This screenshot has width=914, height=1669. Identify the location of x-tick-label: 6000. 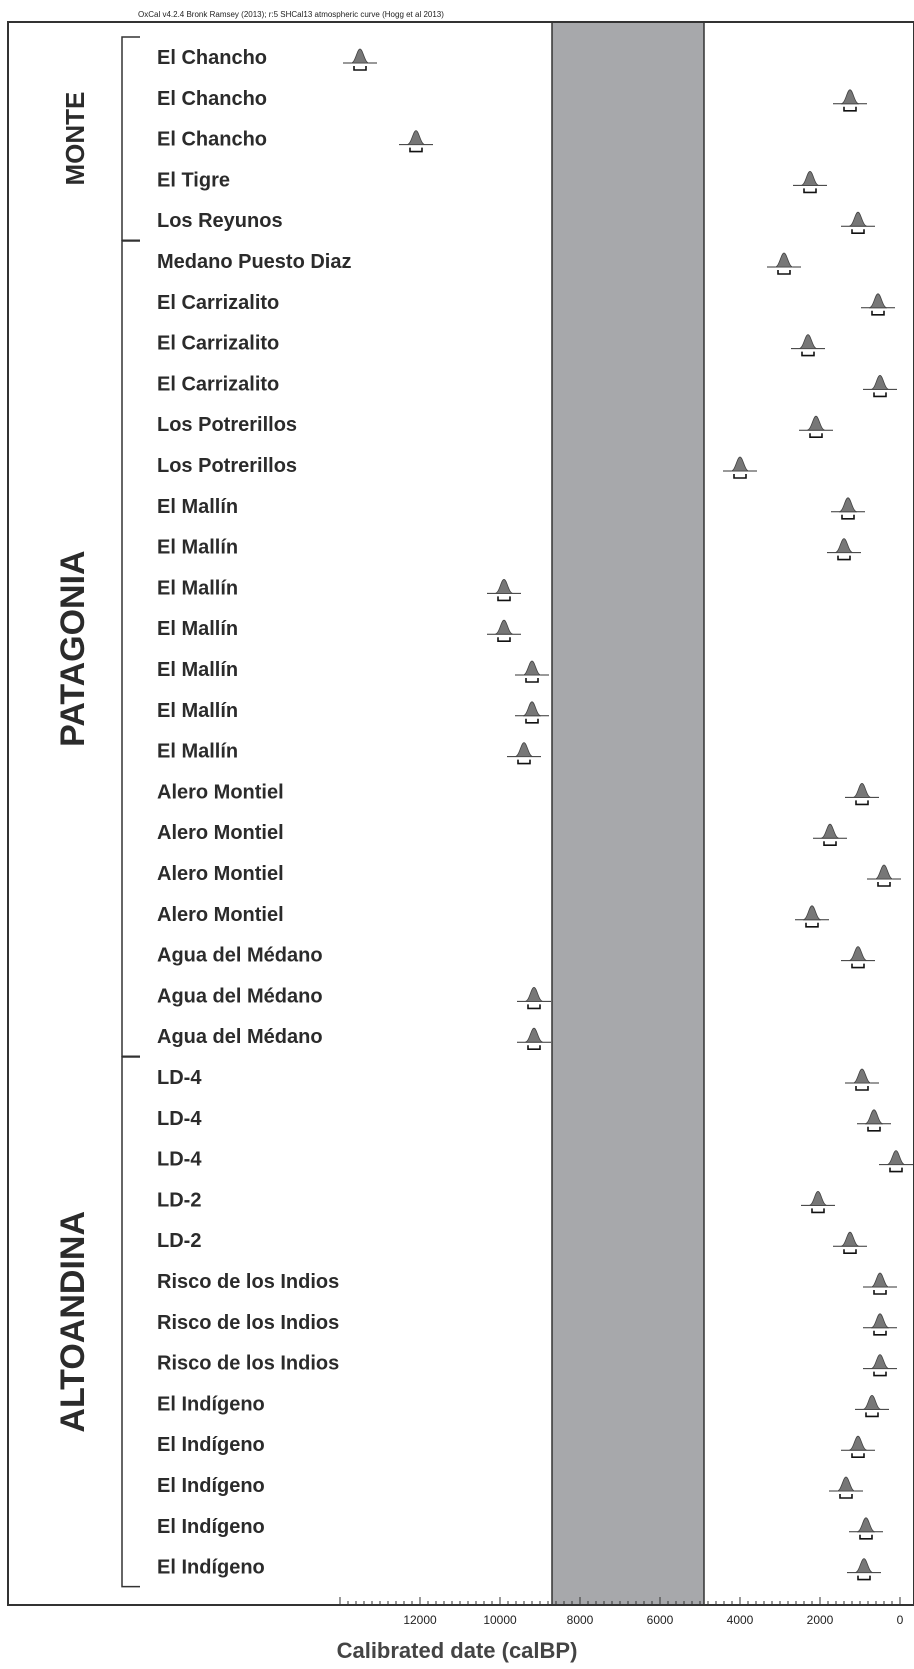
(660, 1620).